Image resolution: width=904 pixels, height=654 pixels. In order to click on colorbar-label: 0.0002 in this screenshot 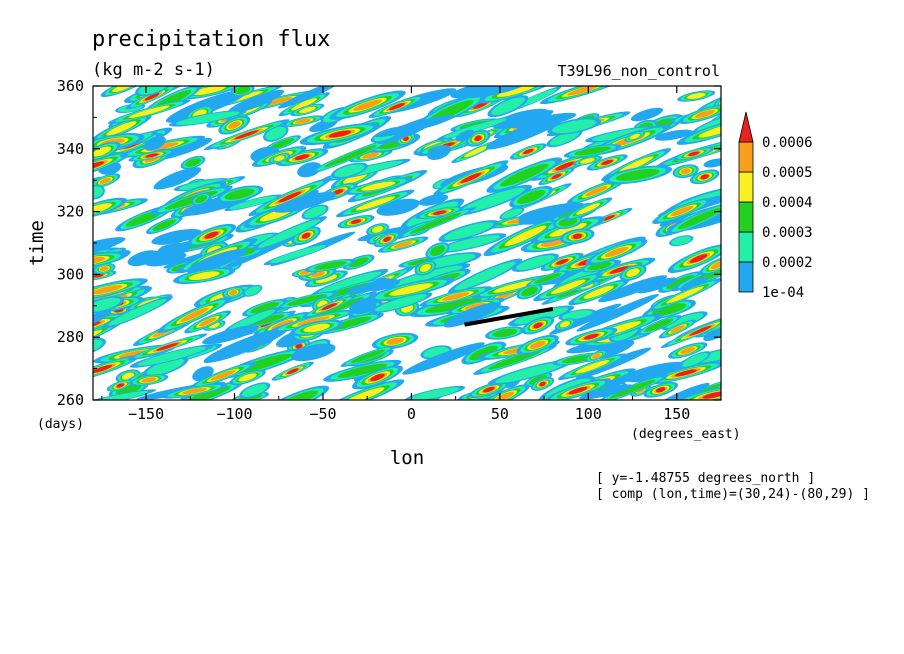, I will do `click(787, 263)`.